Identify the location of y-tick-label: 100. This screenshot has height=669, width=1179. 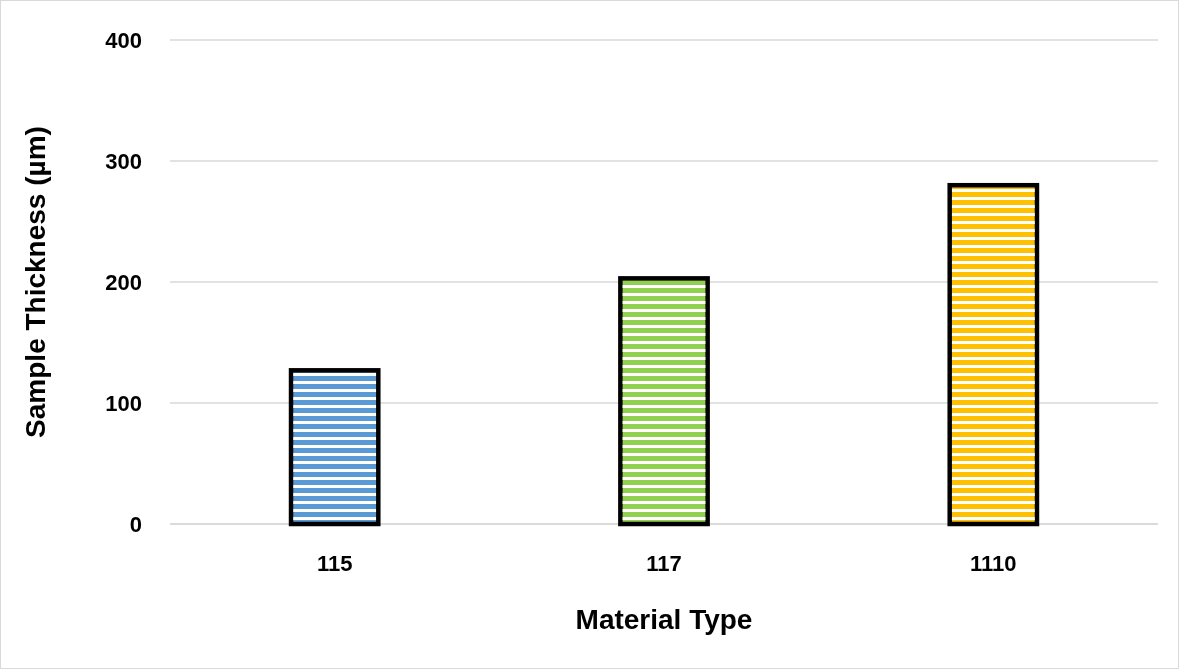
(123, 403).